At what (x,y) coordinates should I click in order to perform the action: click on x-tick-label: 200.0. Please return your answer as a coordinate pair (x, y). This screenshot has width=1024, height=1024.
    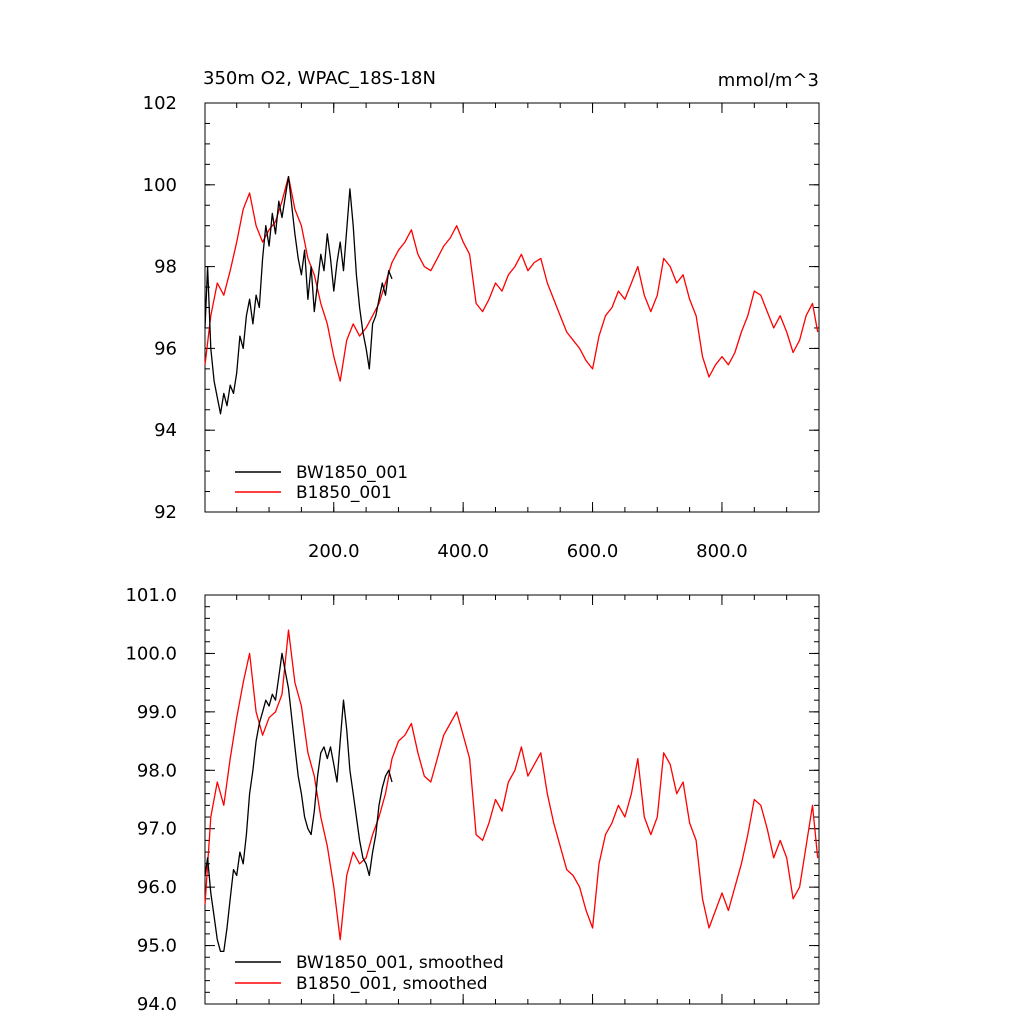
    Looking at the image, I should click on (334, 551).